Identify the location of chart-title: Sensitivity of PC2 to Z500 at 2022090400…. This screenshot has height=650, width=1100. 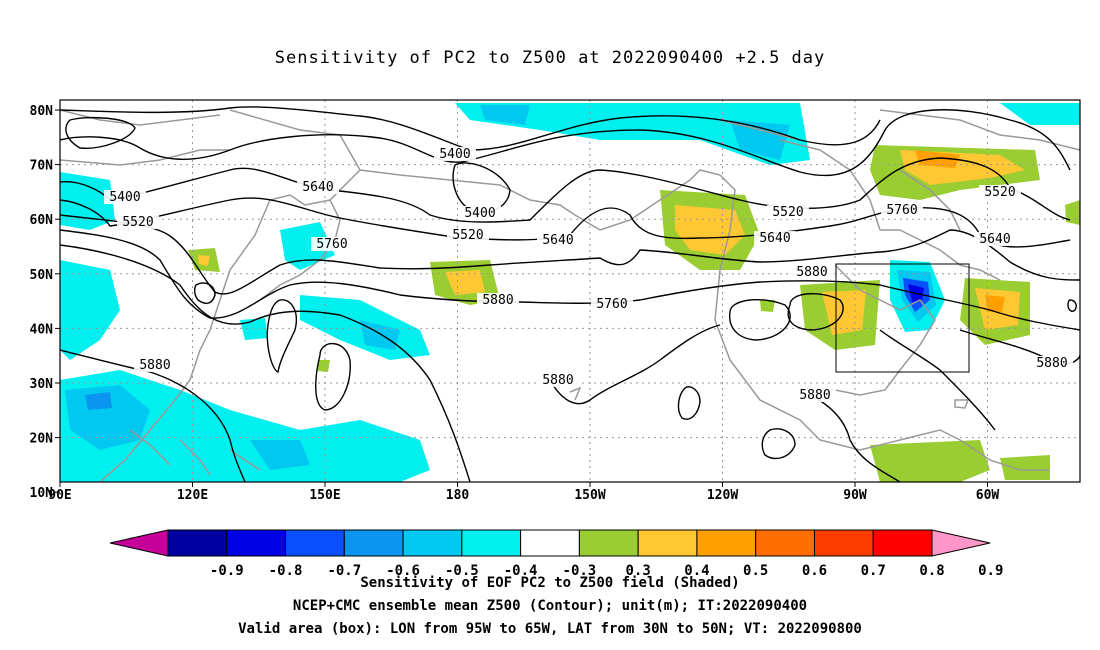
(550, 58).